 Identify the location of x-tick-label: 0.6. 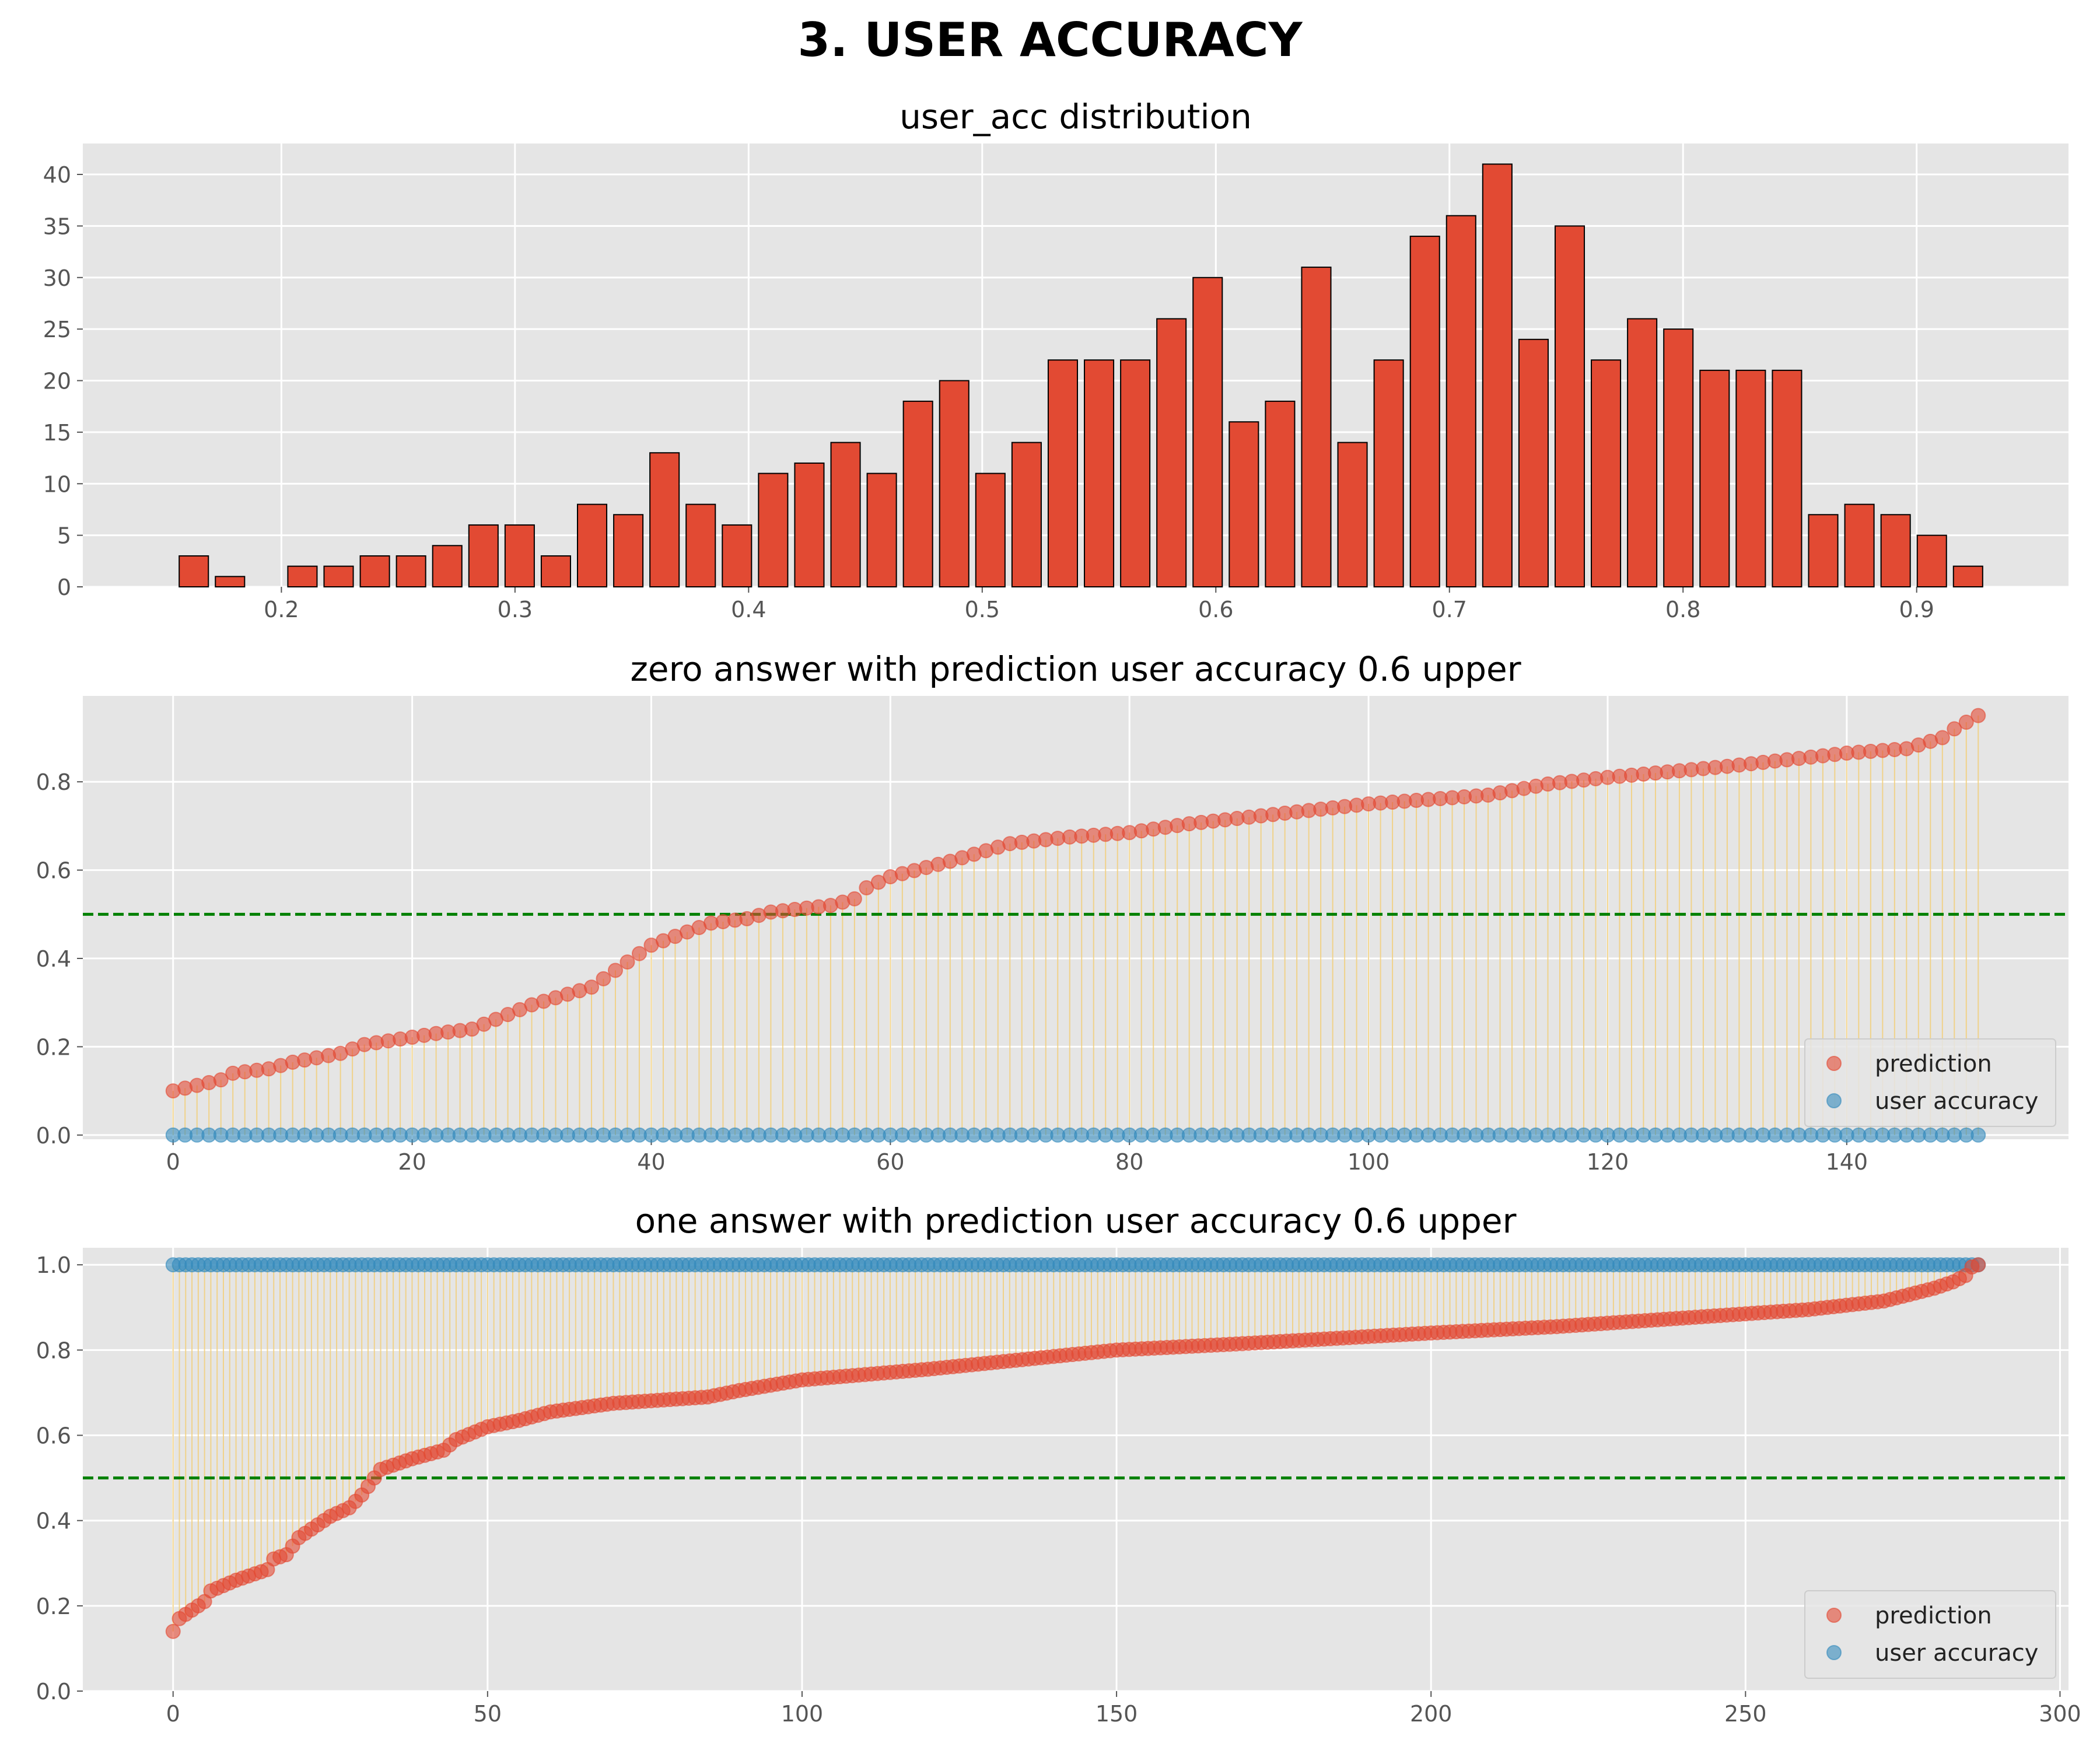
(1216, 610).